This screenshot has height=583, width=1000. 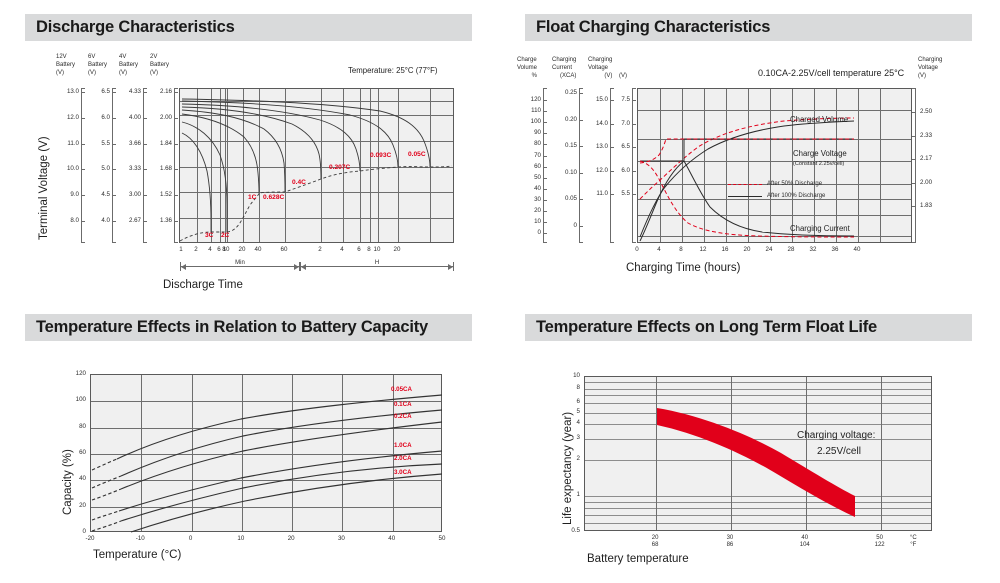 What do you see at coordinates (320, 249) in the screenshot?
I see `x-tick-label-1-9: 2` at bounding box center [320, 249].